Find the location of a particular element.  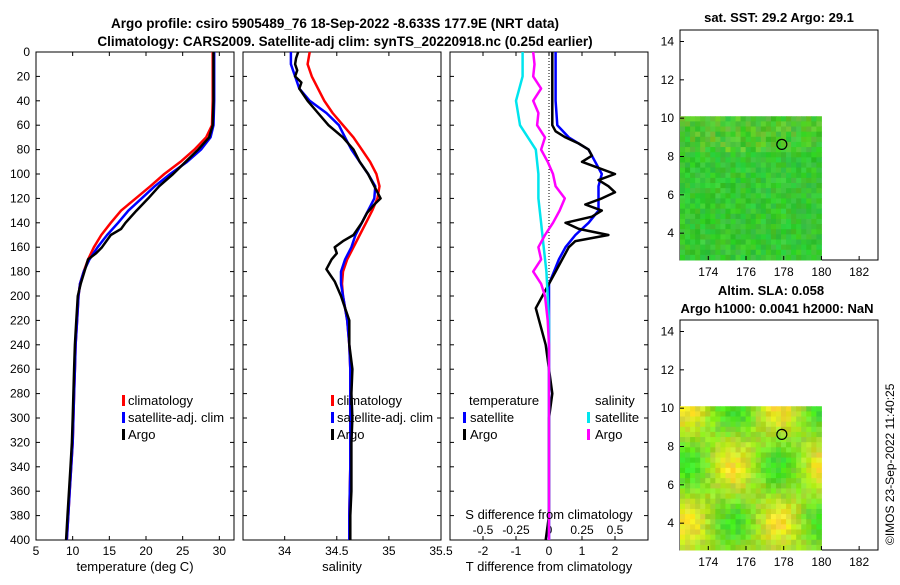

legend-swatch-t-argo is located at coordinates (464, 434).